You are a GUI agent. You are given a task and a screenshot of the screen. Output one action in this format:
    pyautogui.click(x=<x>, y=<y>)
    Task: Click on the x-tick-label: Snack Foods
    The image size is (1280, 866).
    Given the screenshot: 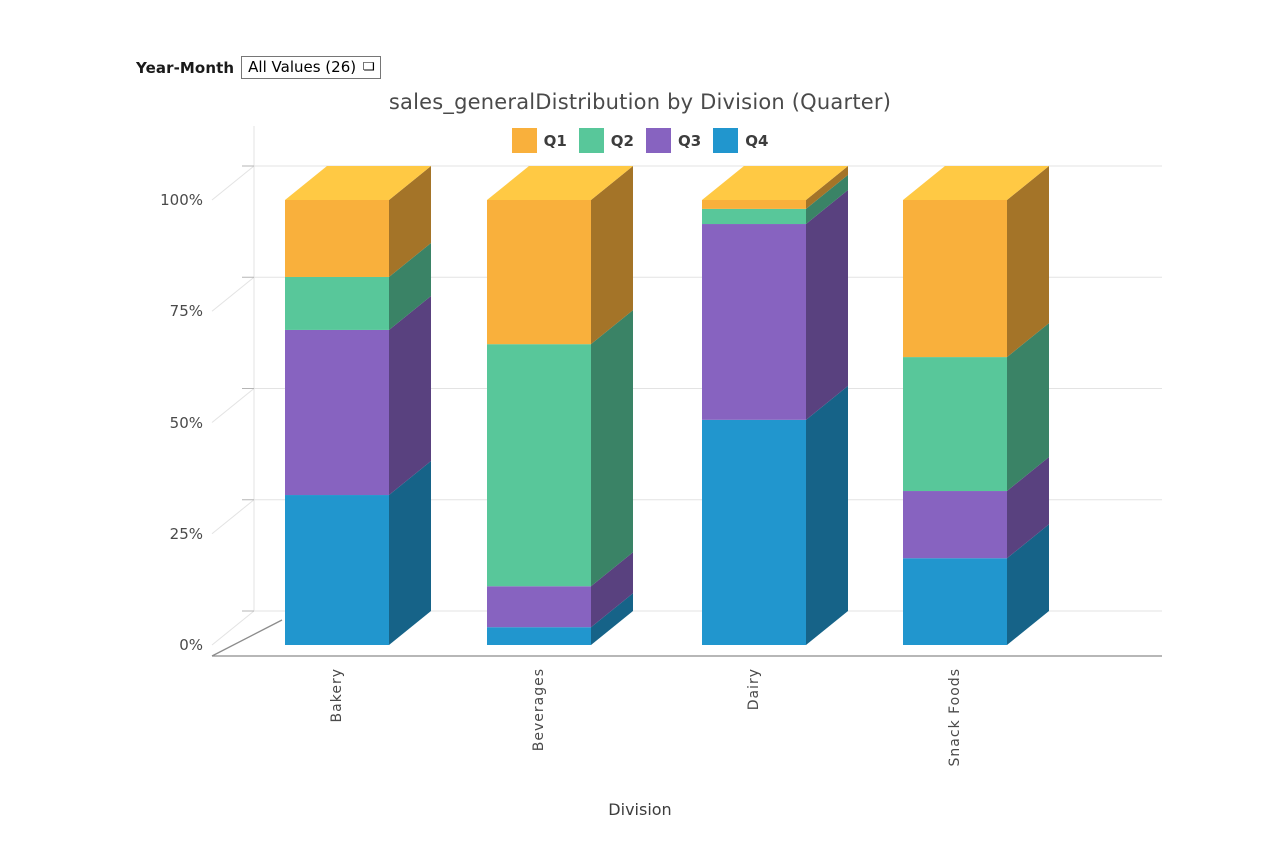 What is the action you would take?
    pyautogui.click(x=955, y=717)
    